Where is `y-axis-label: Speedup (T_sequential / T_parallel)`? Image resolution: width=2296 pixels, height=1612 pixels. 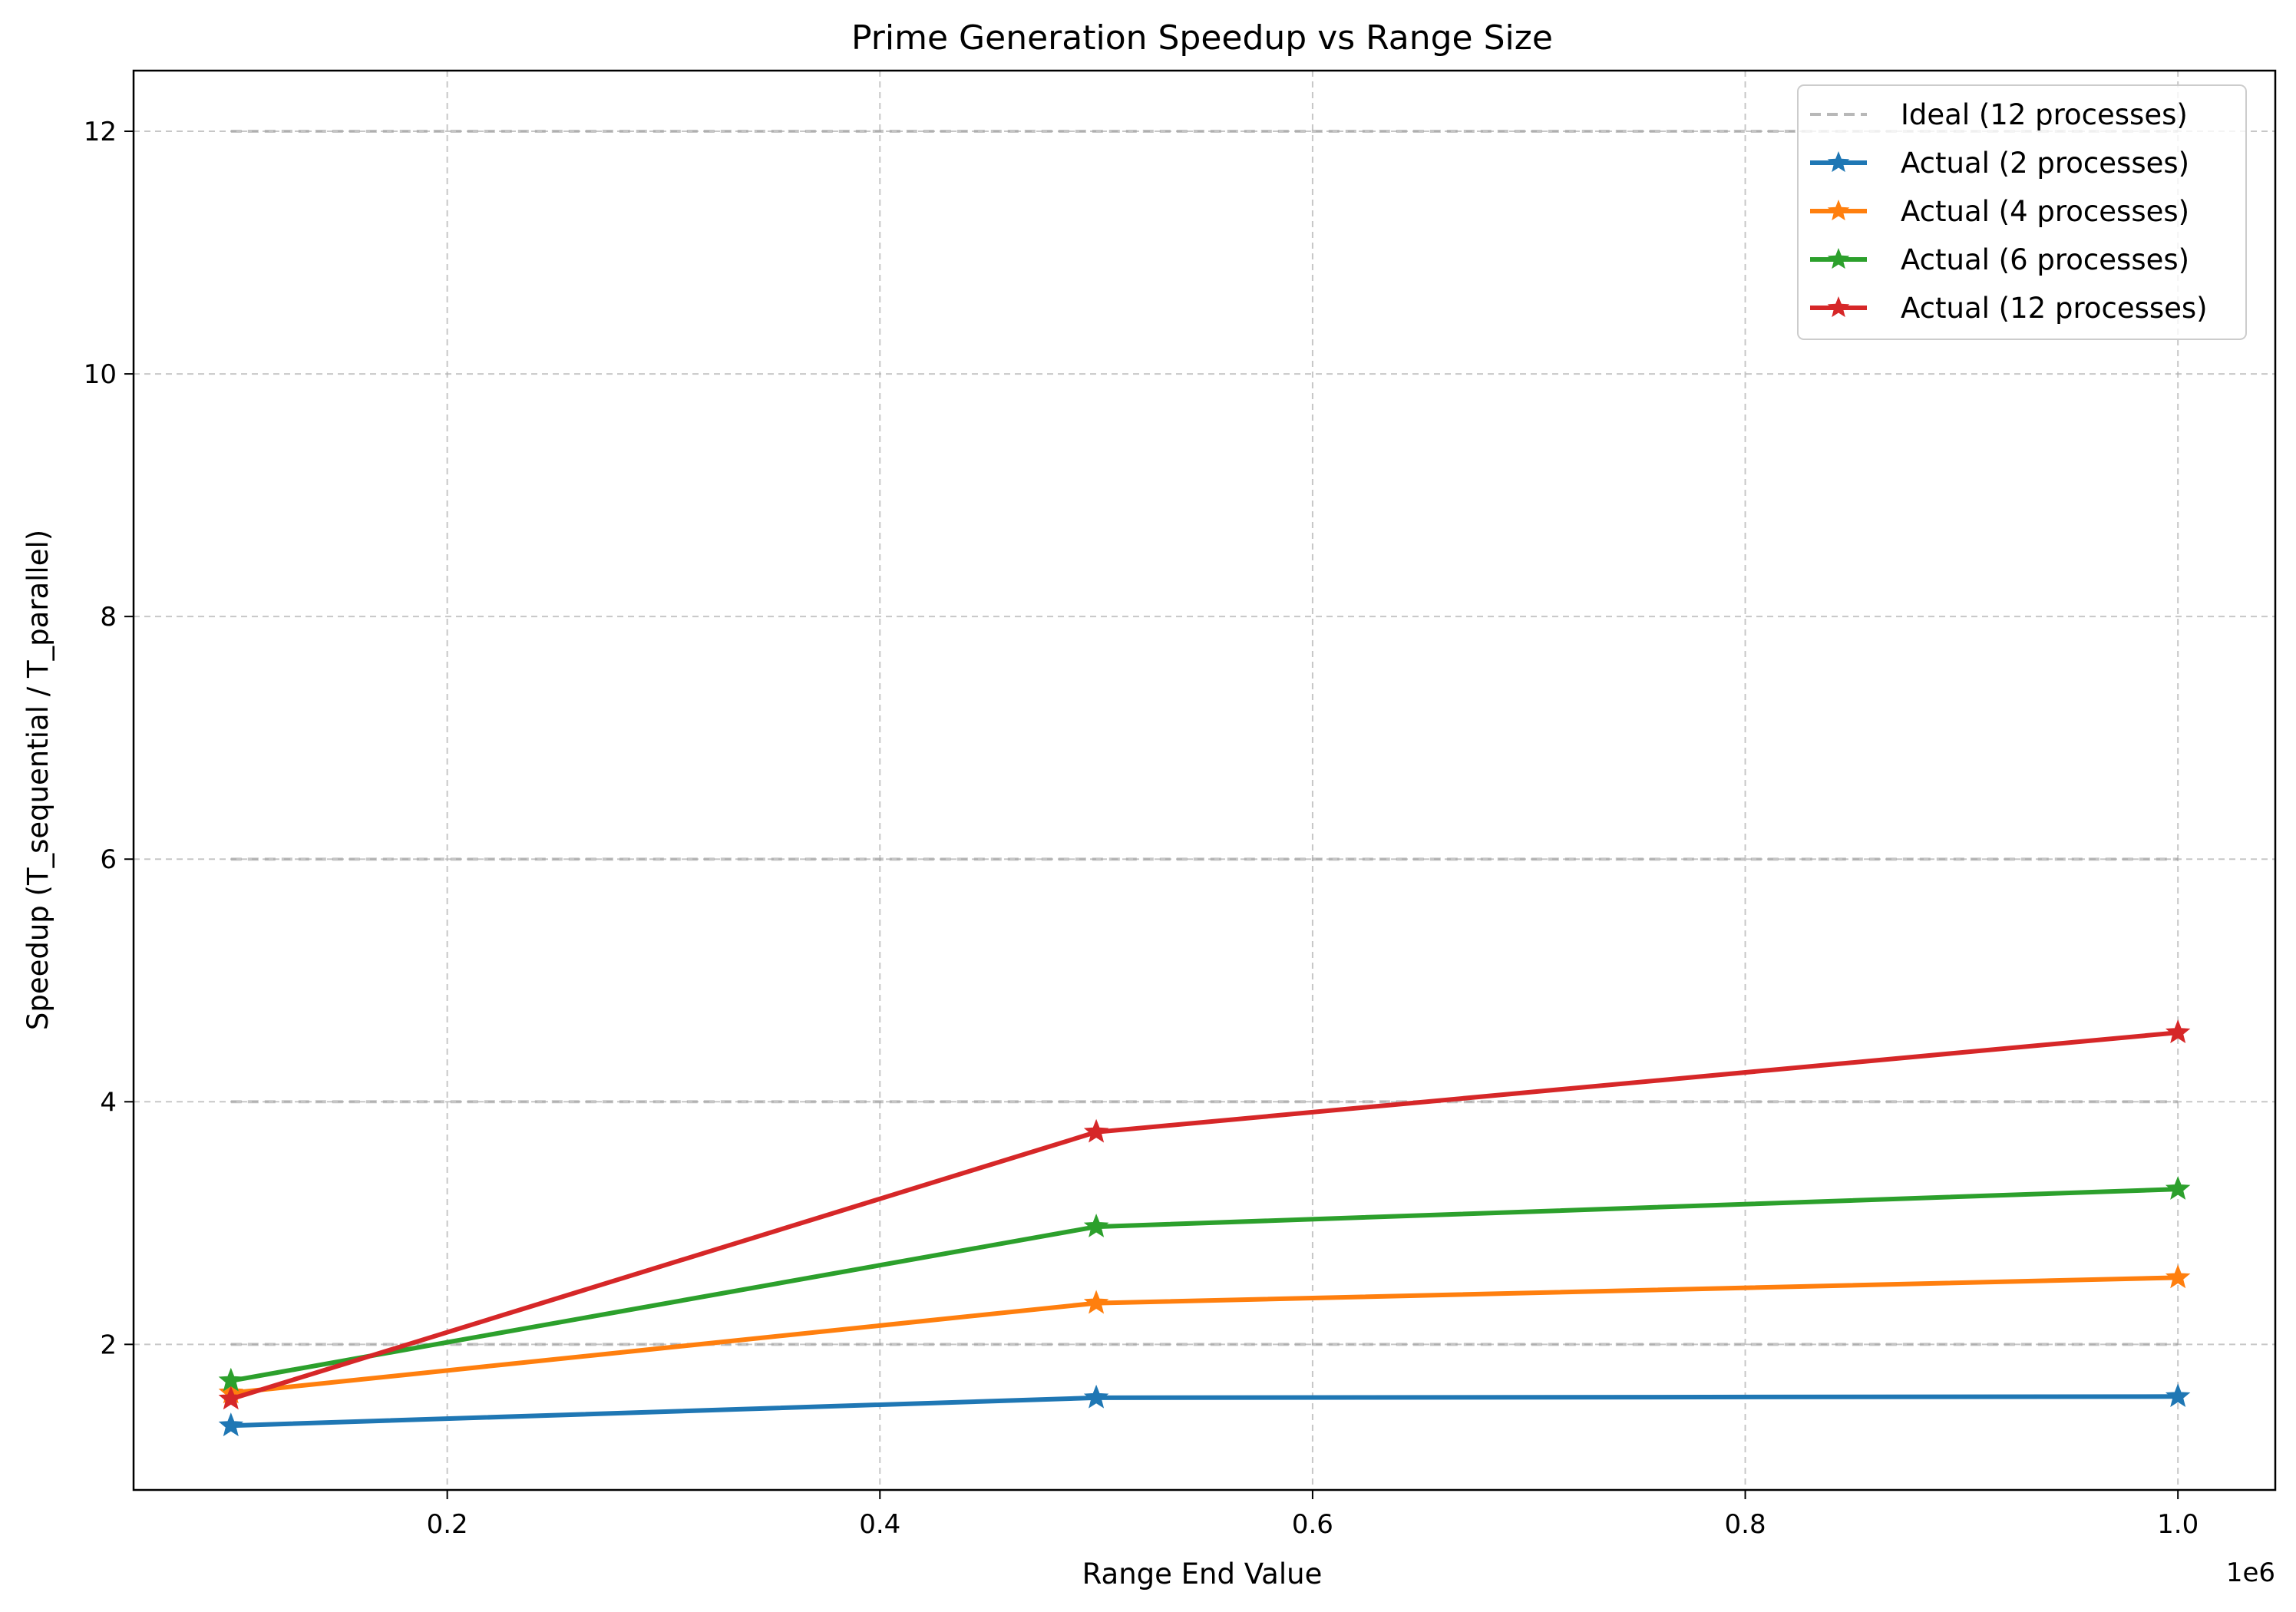 y-axis-label: Speedup (T_sequential / T_parallel) is located at coordinates (38, 780).